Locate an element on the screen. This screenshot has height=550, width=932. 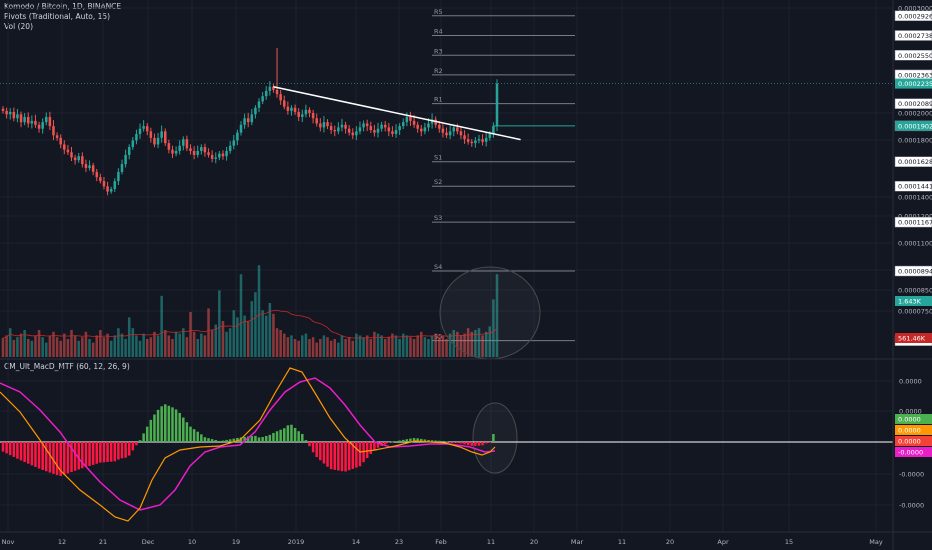
price-tick-label: 0.0000850 is located at coordinates (915, 291).